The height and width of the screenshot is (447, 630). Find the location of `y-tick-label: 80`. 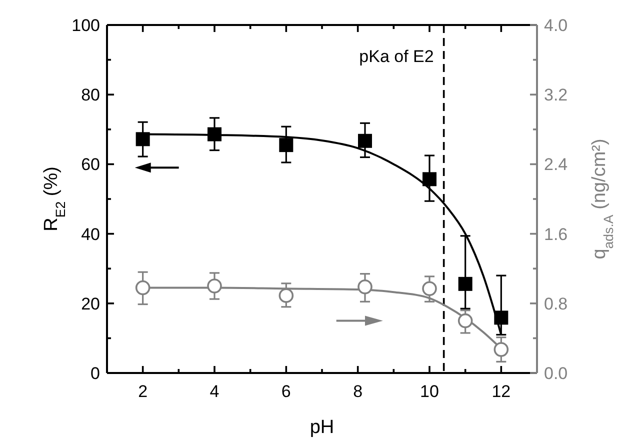

y-tick-label: 80 is located at coordinates (90, 95).